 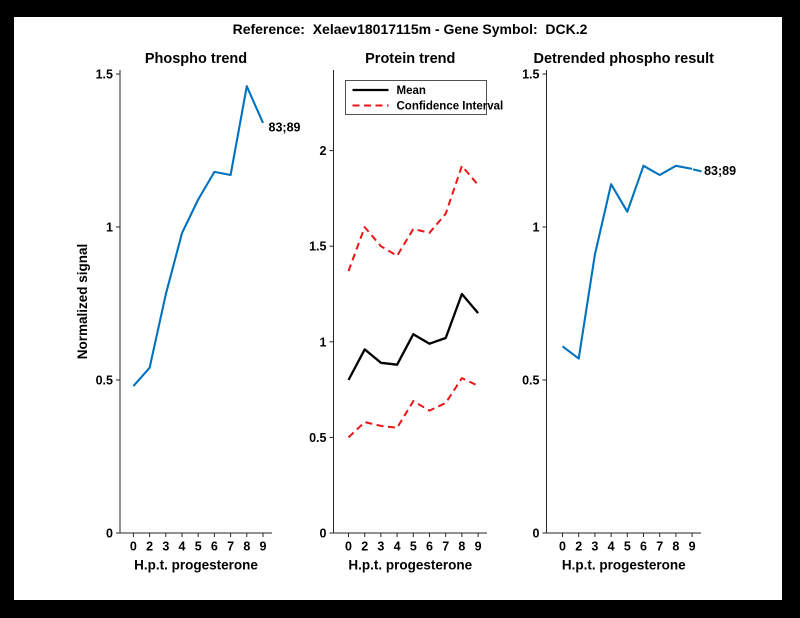 I want to click on ci-upper-line, so click(x=413, y=218).